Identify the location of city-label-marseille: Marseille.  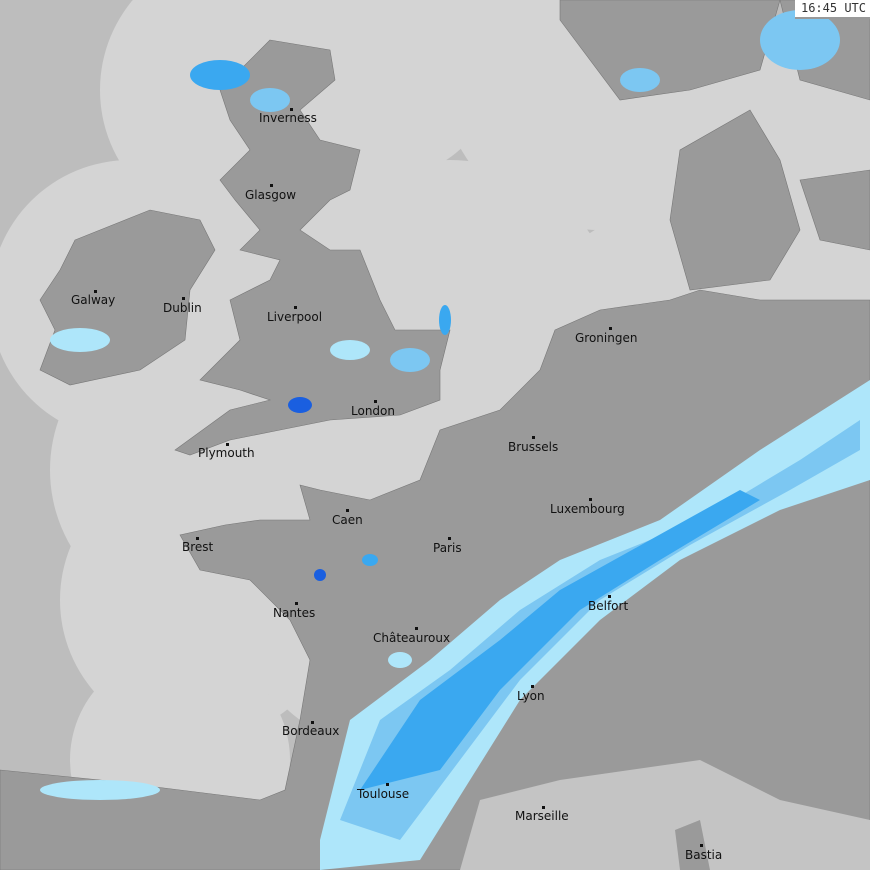
(542, 816).